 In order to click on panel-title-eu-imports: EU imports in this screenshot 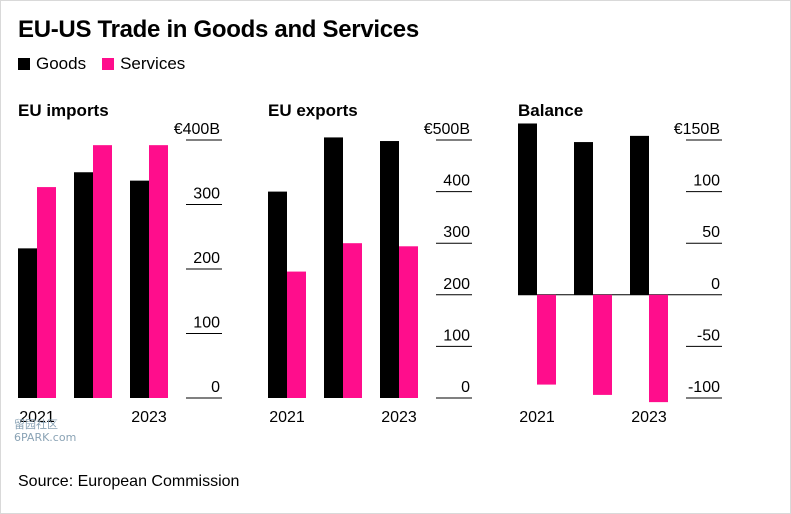, I will do `click(63, 110)`.